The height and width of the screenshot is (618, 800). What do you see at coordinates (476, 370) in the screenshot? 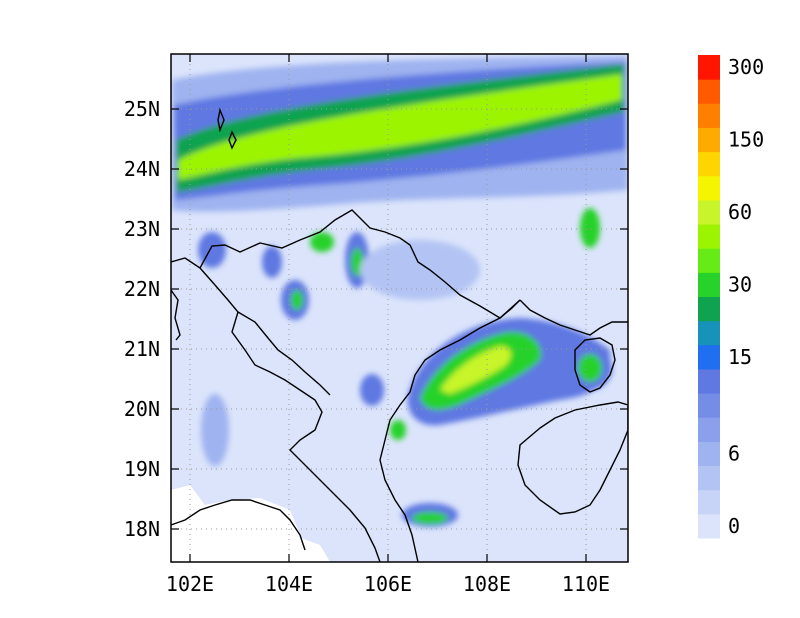
I see `rain-patch-gulf-core` at bounding box center [476, 370].